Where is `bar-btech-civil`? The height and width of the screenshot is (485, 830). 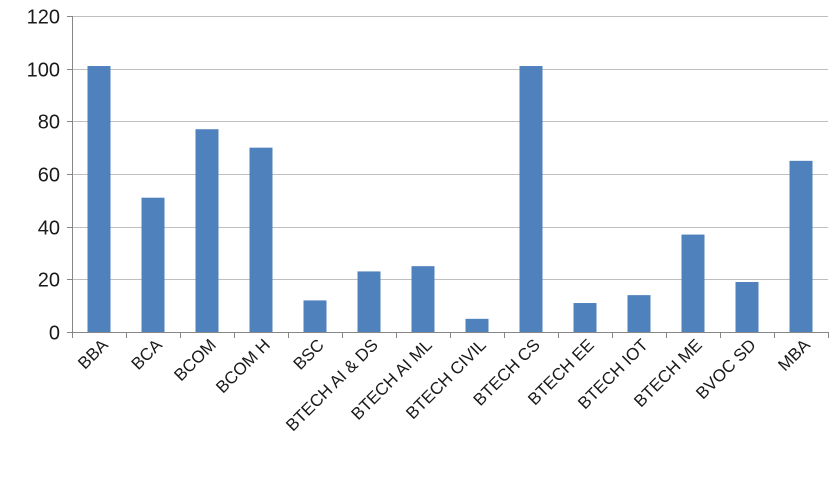 bar-btech-civil is located at coordinates (477, 325).